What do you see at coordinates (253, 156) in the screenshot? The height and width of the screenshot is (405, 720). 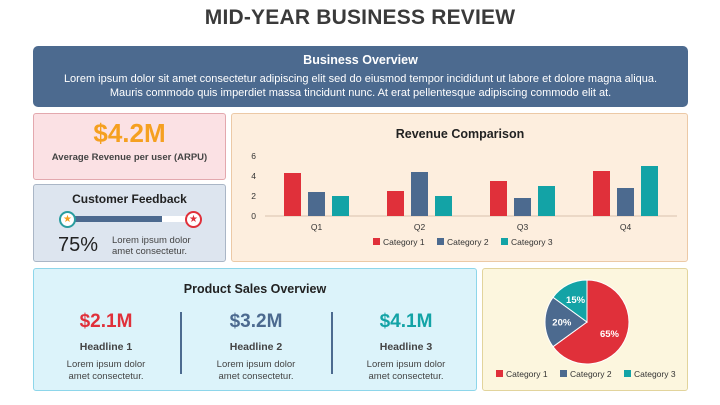 I see `y-tick-label: 6` at bounding box center [253, 156].